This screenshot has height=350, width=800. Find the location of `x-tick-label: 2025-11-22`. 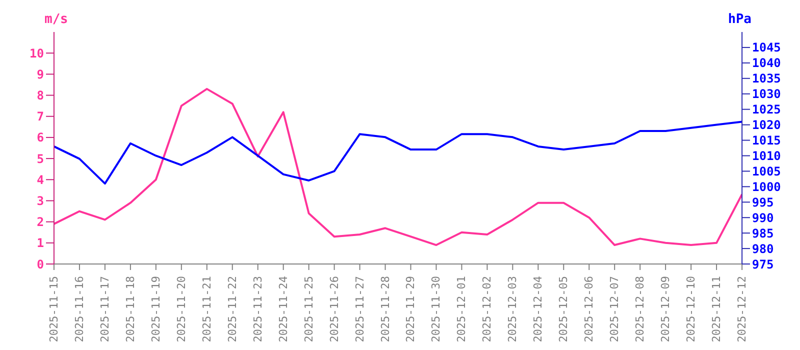

x-tick-label: 2025-11-22 is located at coordinates (232, 309).